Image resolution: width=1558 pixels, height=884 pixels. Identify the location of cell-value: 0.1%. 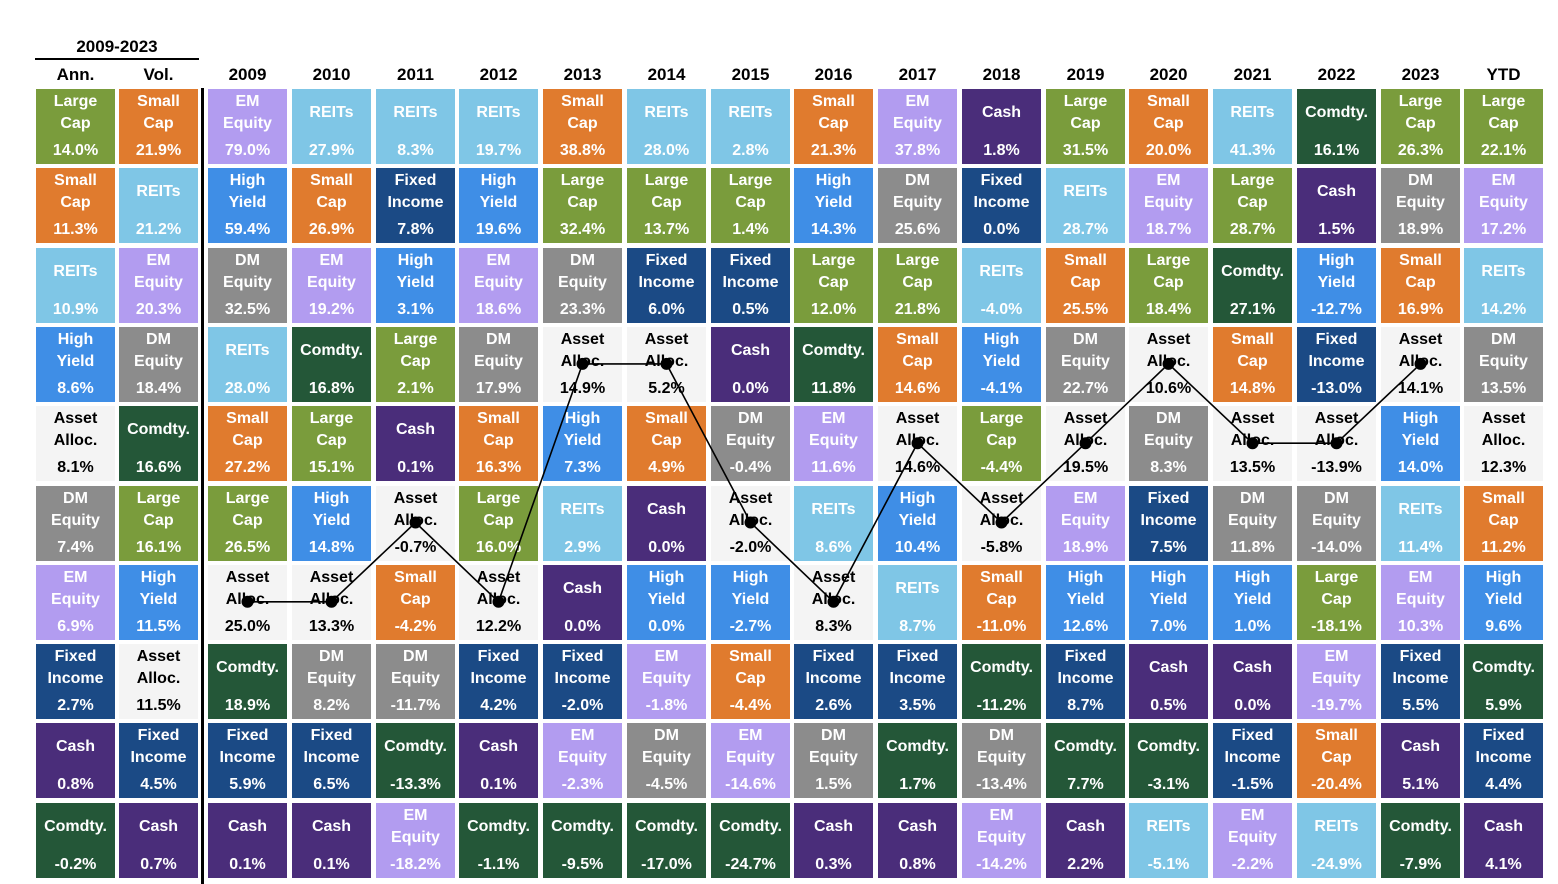
(247, 864).